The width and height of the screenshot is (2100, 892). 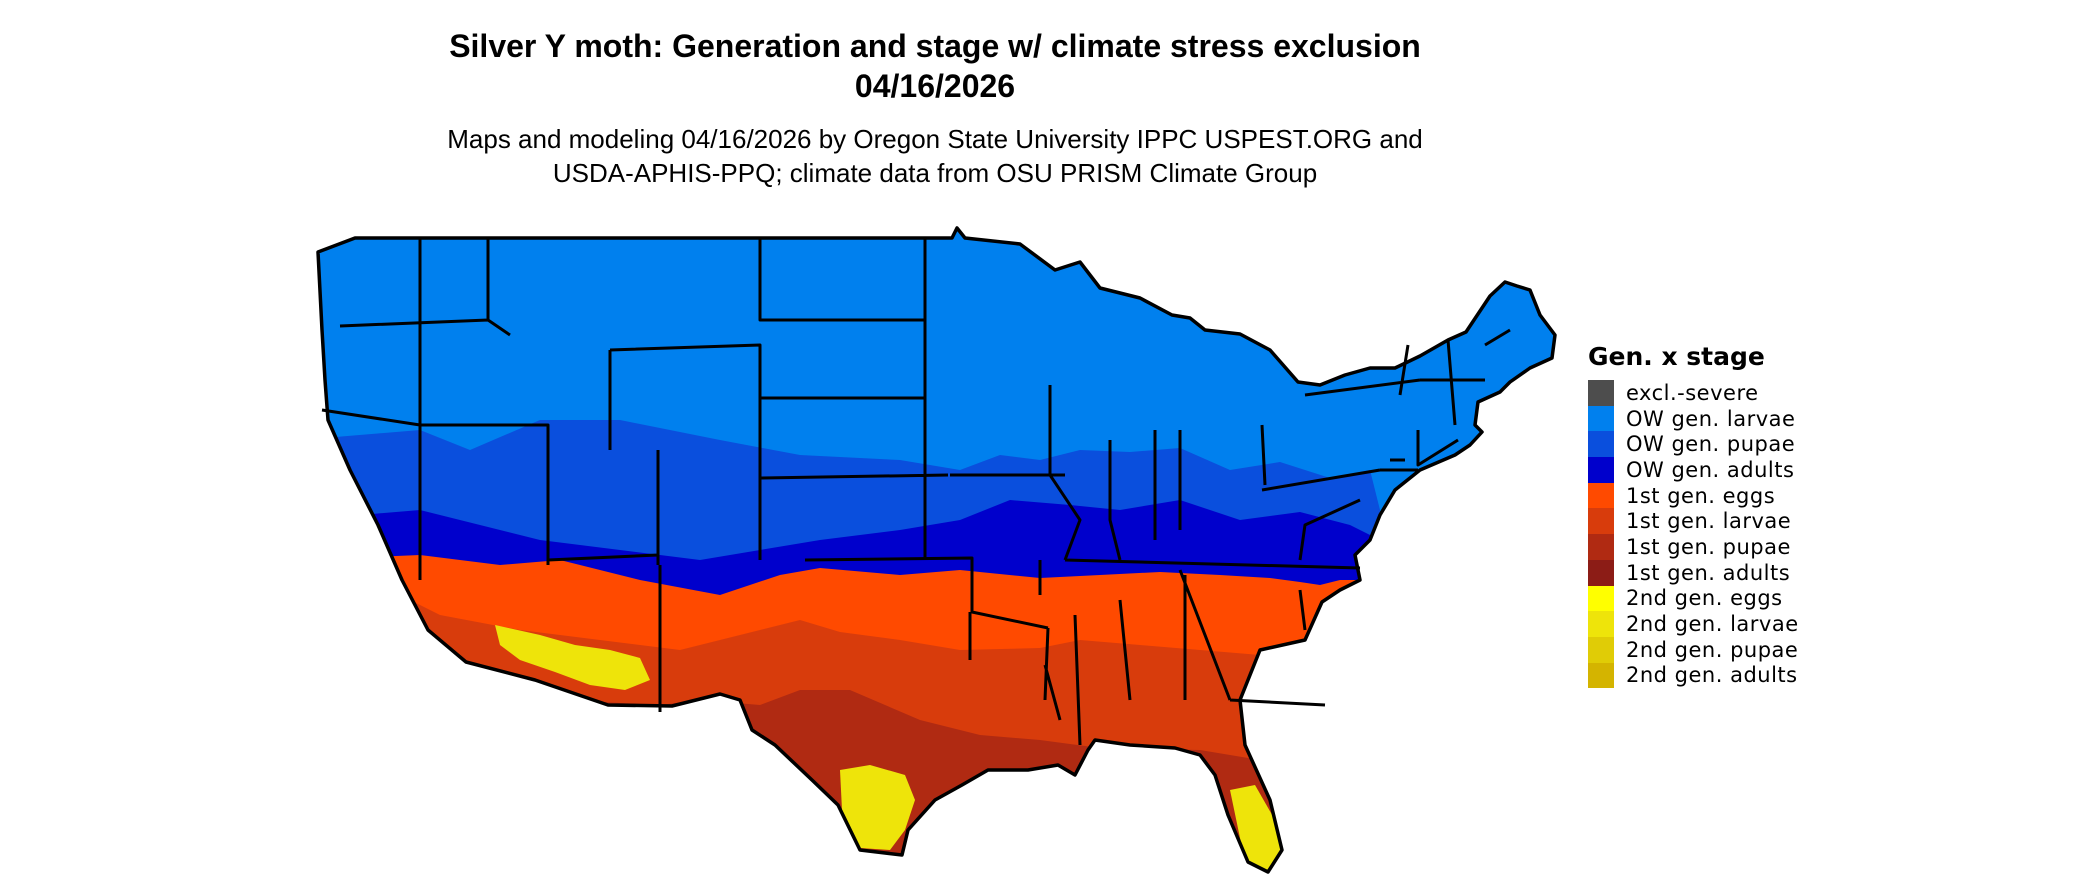 I want to click on legend-label: OW gen. pupae, so click(x=1711, y=444).